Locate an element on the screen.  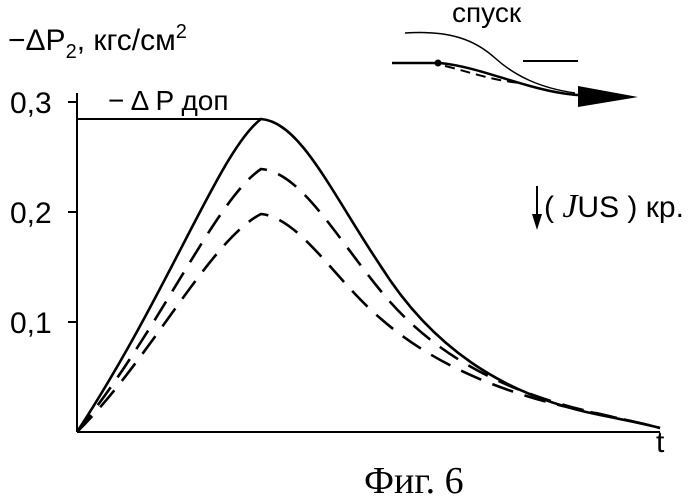
inset-lower-flow is located at coordinates (520, 79).